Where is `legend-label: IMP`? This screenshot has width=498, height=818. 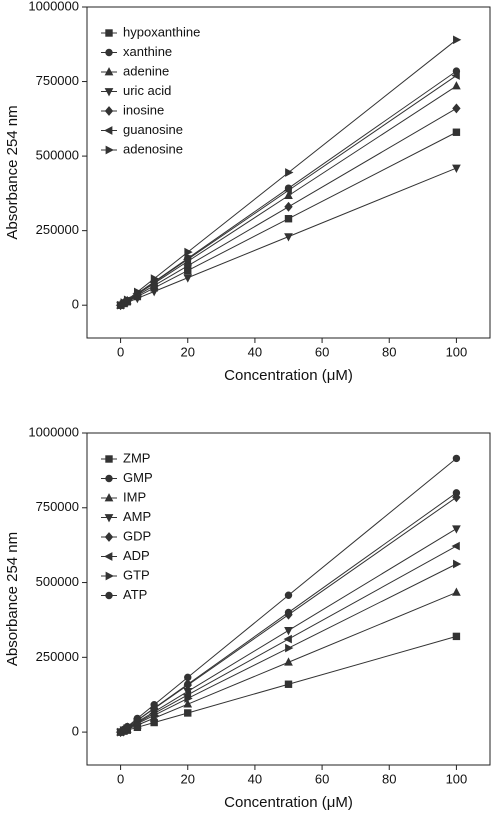 legend-label: IMP is located at coordinates (134, 496).